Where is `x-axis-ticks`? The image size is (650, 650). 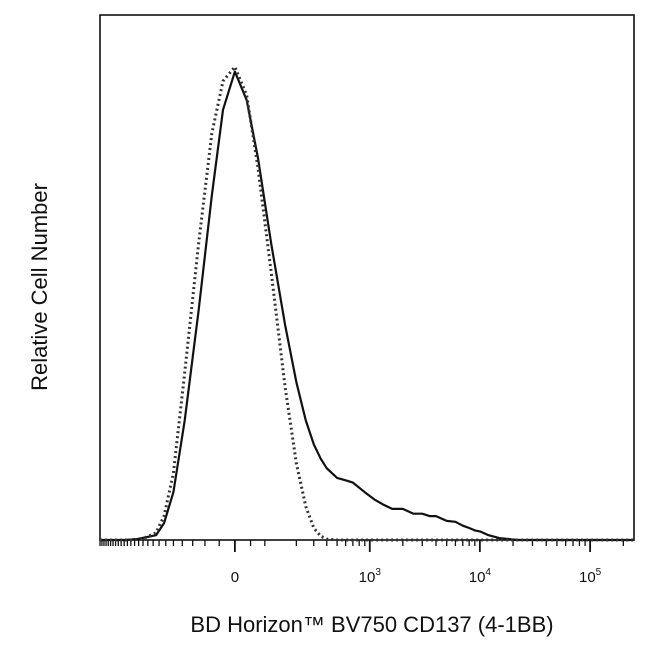
x-axis-ticks is located at coordinates (361, 546).